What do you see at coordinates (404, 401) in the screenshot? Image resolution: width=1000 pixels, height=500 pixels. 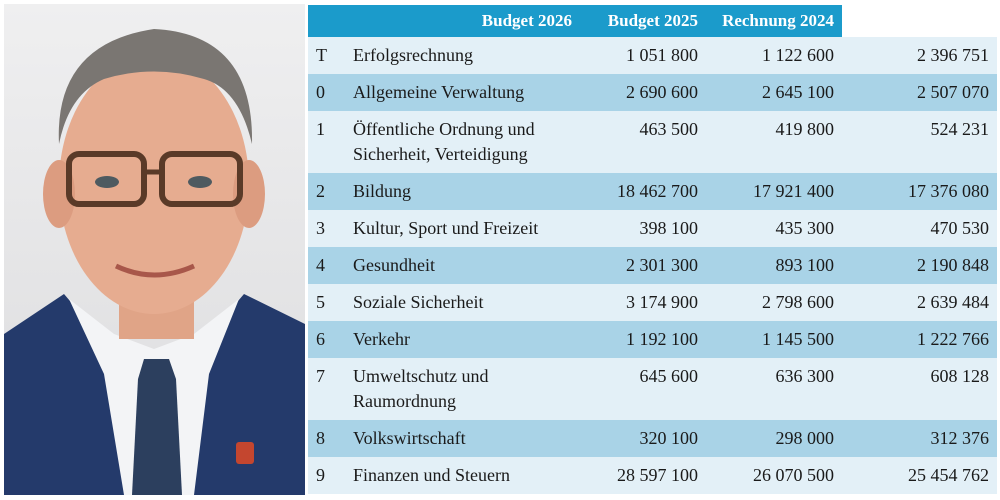 I see `label-line: Raumordnung` at bounding box center [404, 401].